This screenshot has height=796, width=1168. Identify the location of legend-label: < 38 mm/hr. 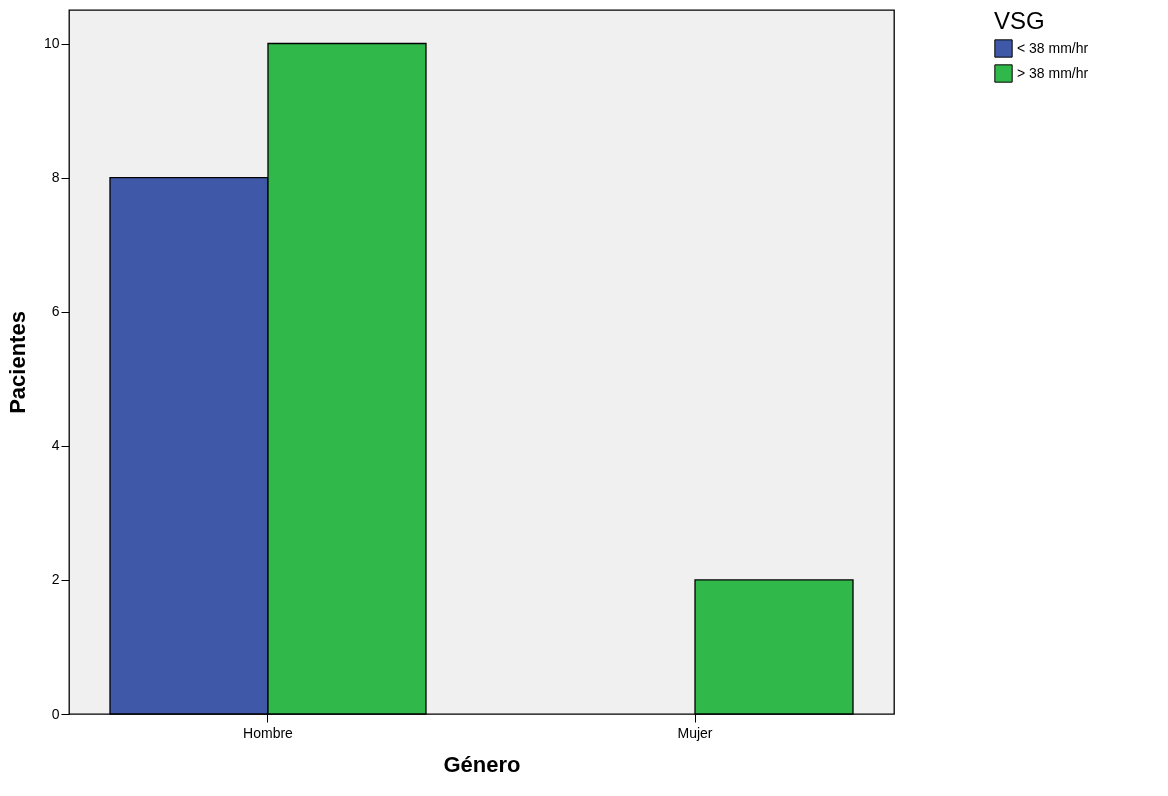
(1053, 47).